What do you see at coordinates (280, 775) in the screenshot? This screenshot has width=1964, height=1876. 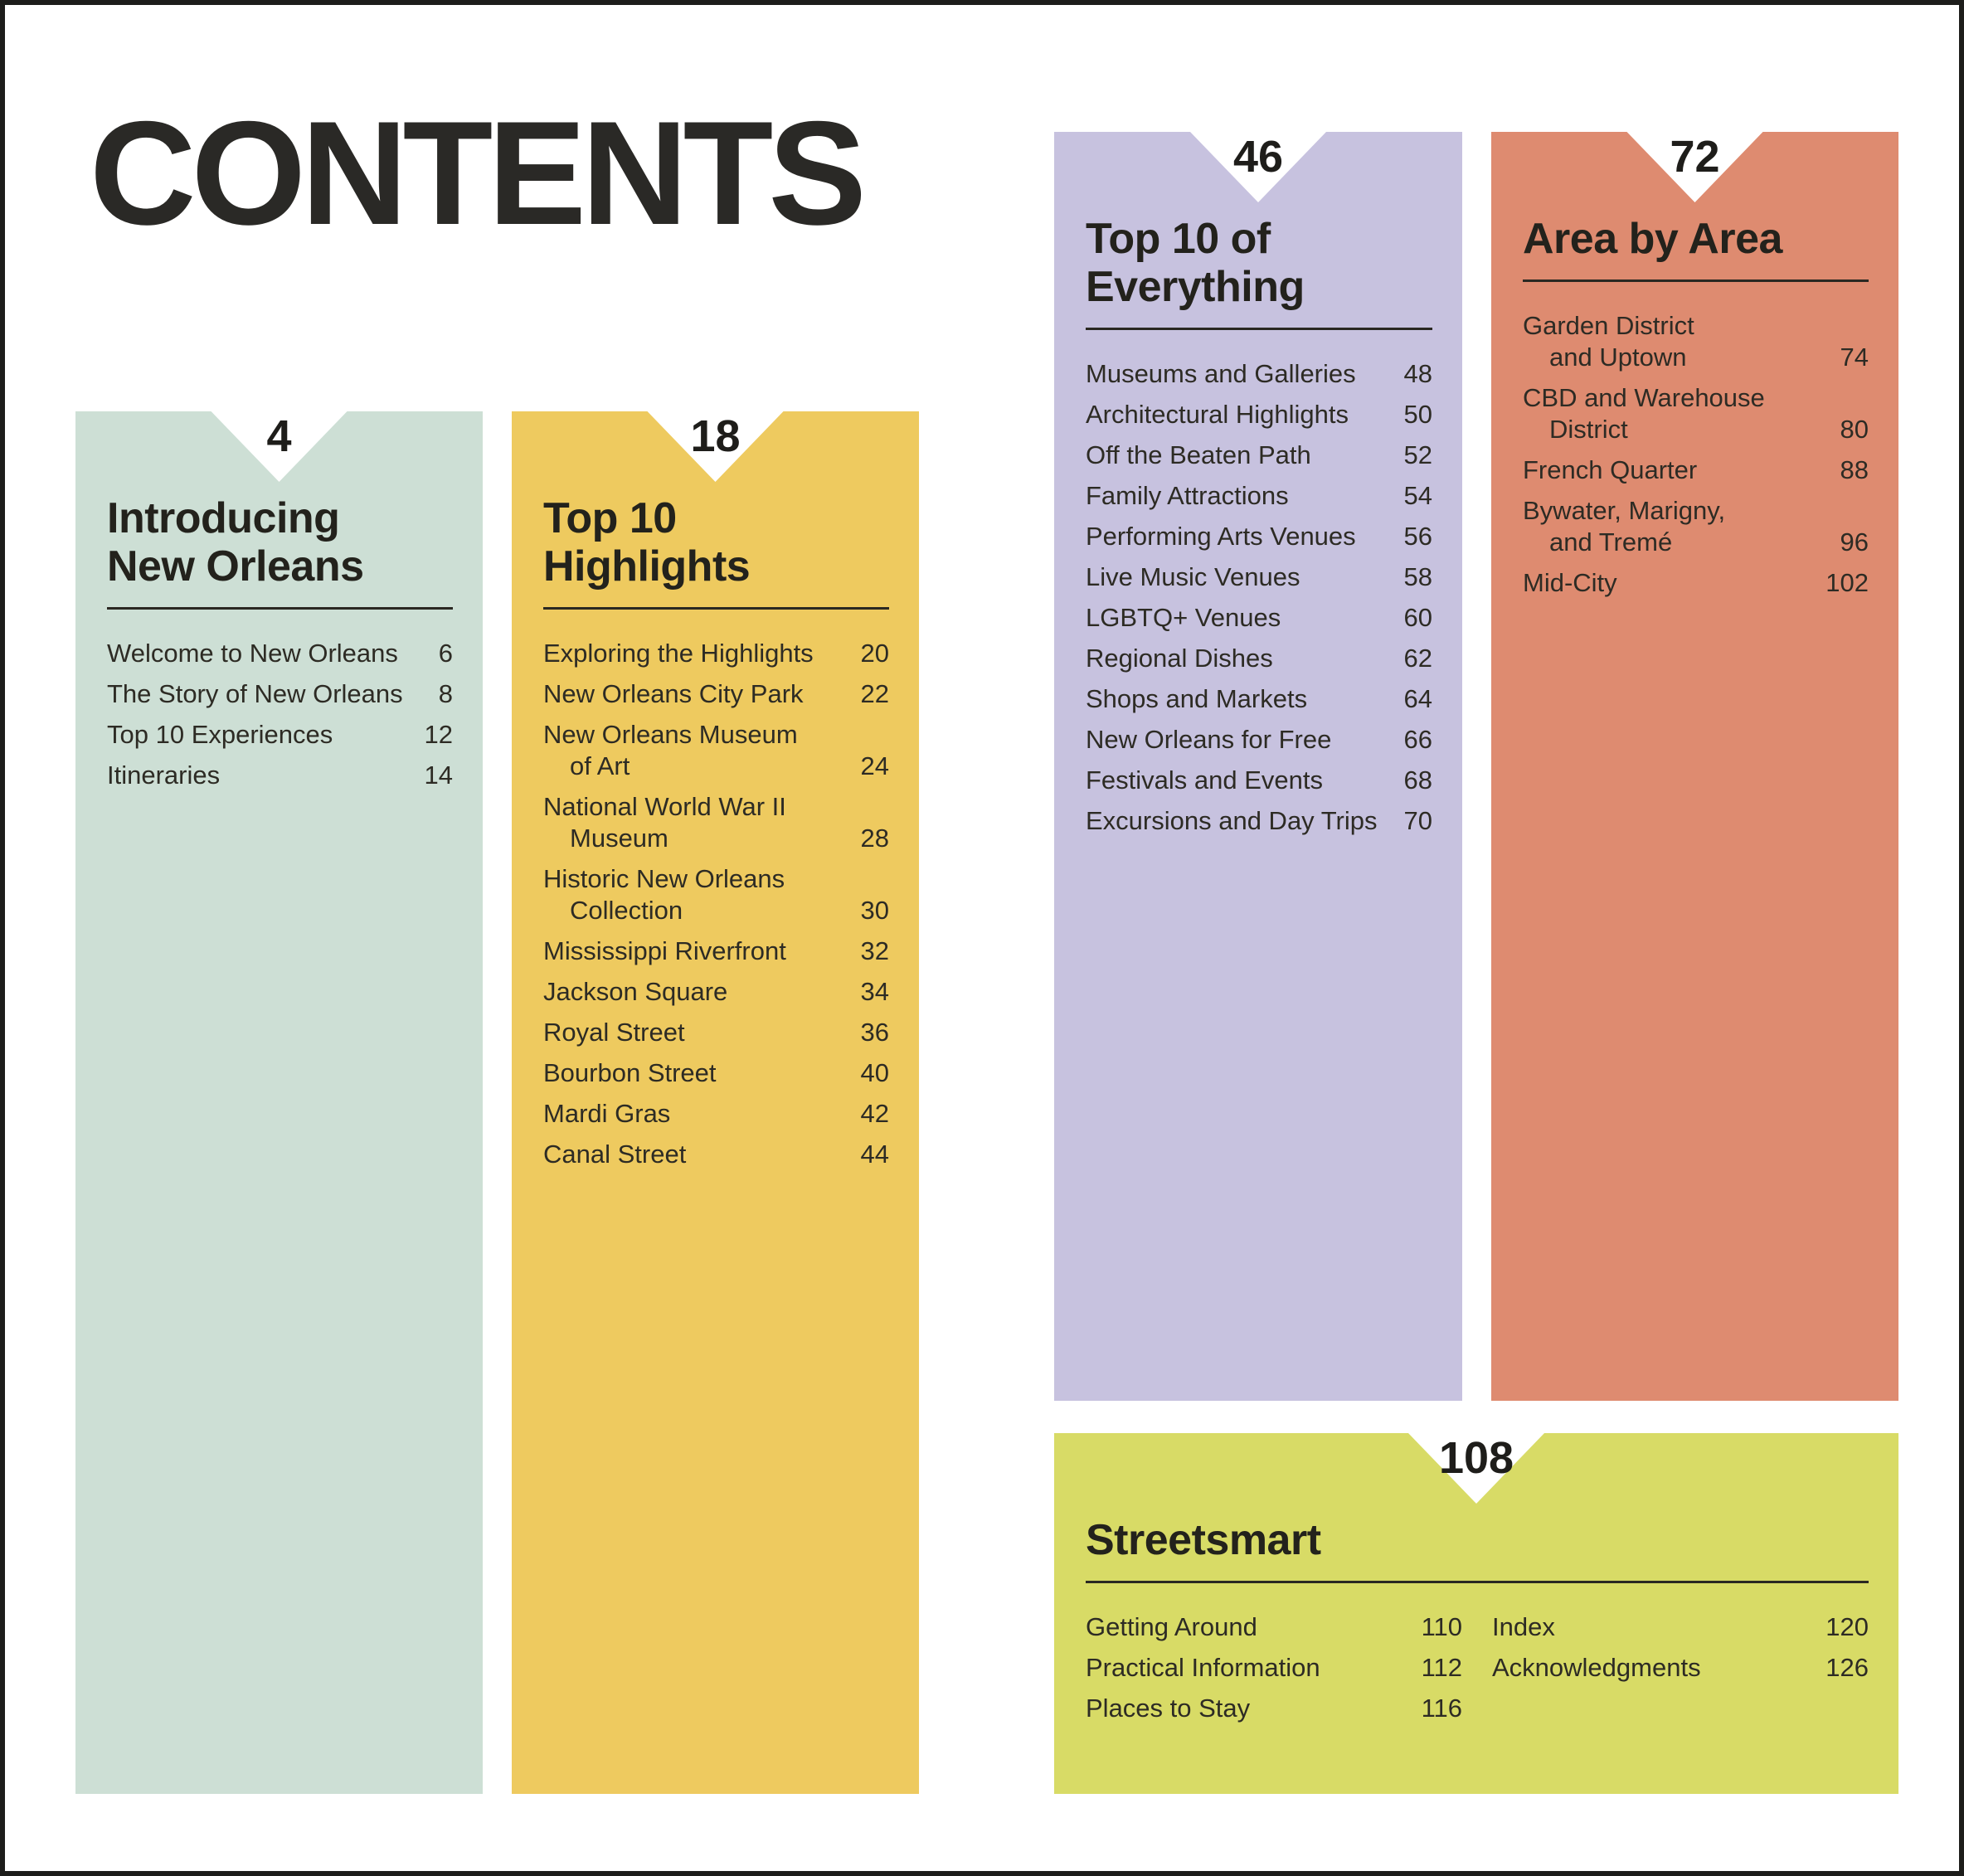 I see `toc-entry: Itineraries 14` at bounding box center [280, 775].